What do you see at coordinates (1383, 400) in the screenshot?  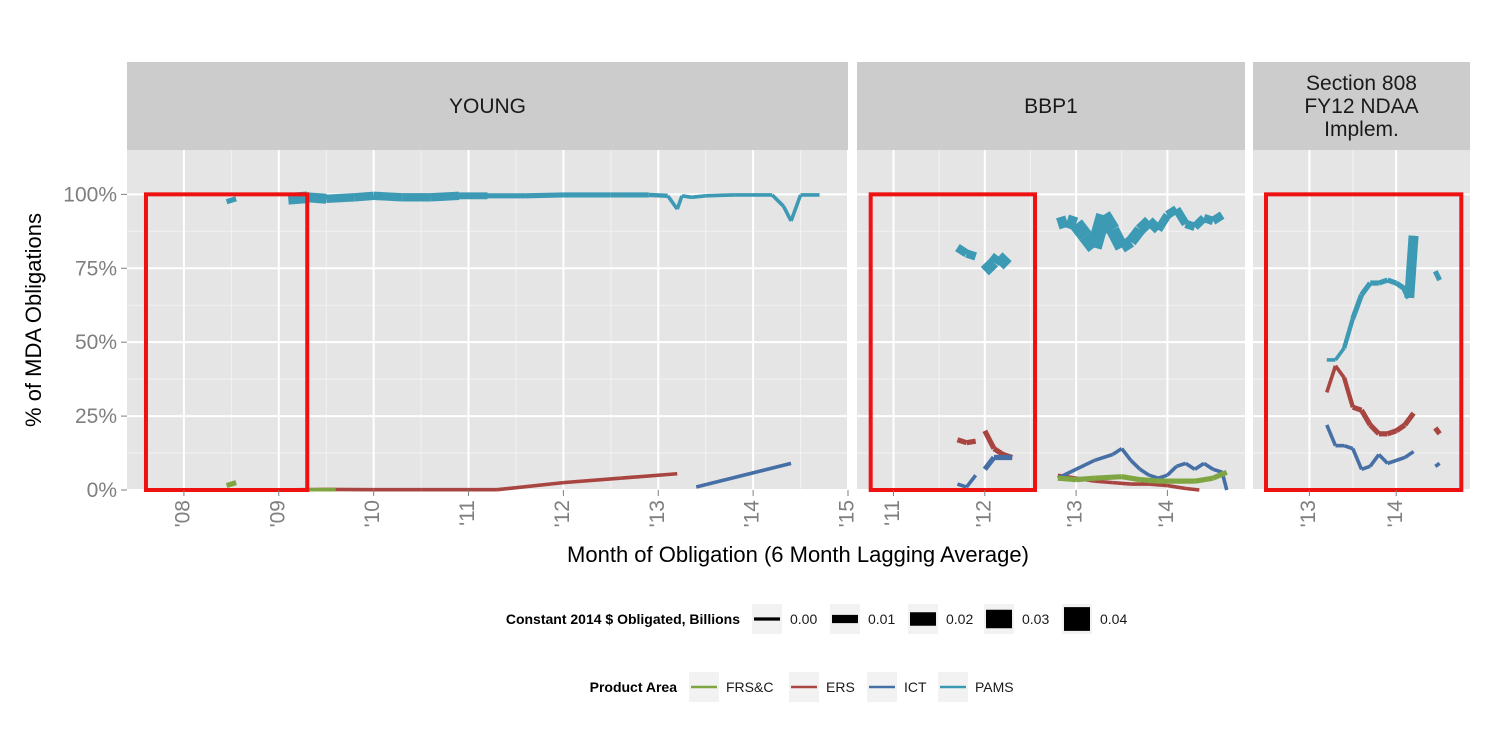 I see `series-ers` at bounding box center [1383, 400].